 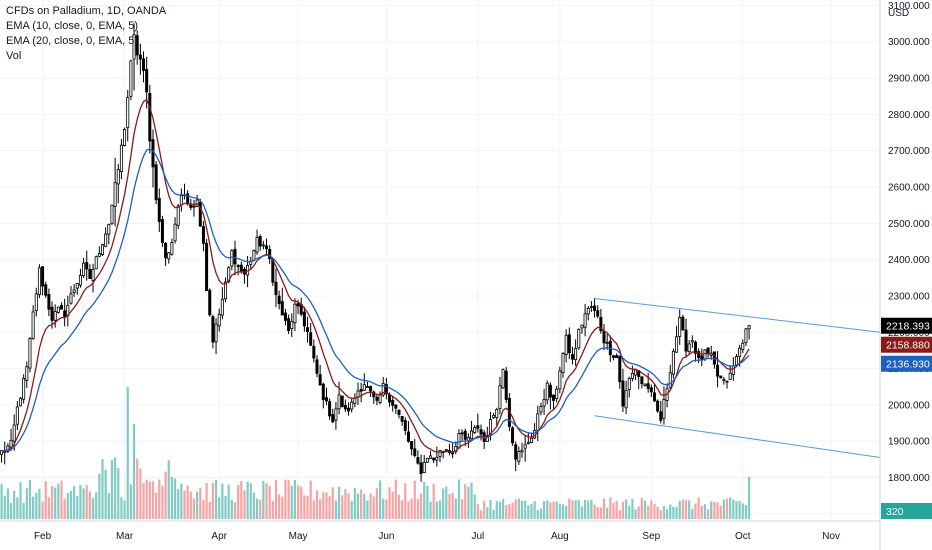 I want to click on legend-ema20: EMA (20, close, 0, EMA, 5), so click(x=72, y=41).